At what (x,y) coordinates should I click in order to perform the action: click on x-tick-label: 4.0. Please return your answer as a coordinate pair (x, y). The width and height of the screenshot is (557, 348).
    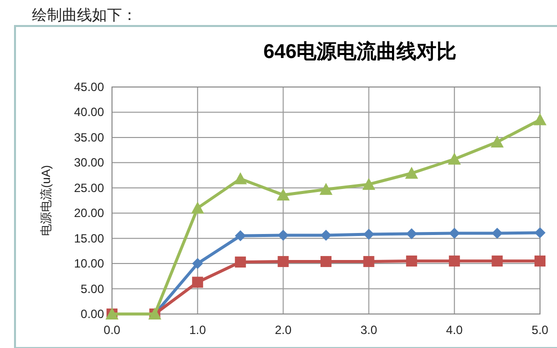
    Looking at the image, I should click on (455, 330).